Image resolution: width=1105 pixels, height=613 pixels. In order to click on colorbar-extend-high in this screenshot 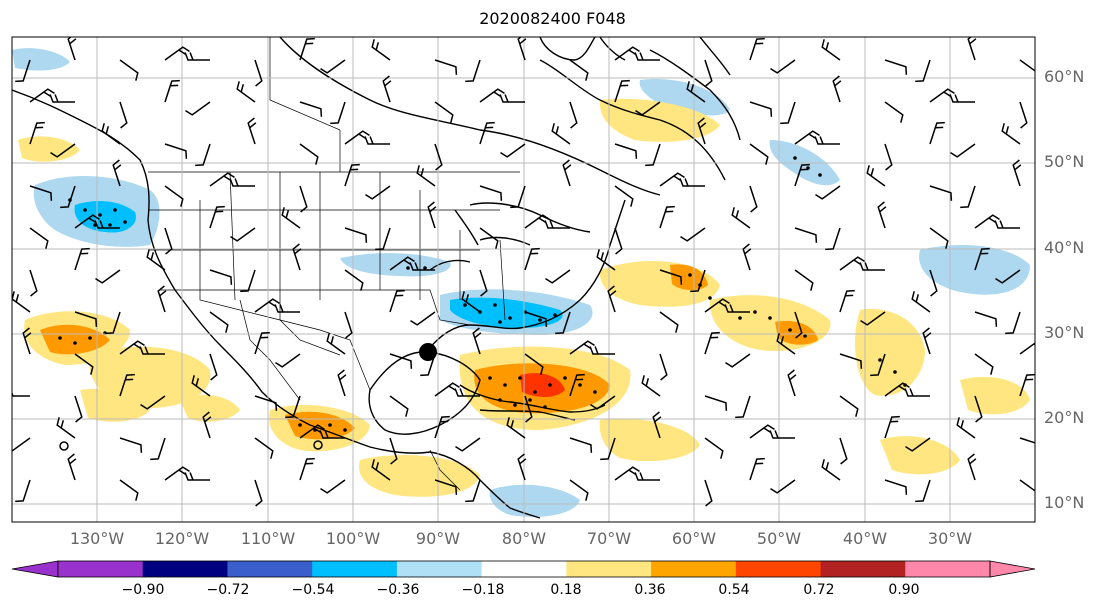, I will do `click(1012, 569)`.